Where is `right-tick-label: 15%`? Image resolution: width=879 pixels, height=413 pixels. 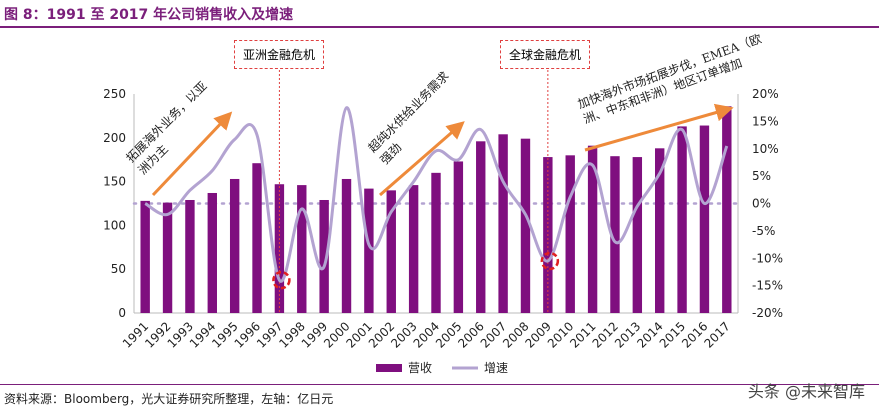
right-tick-label: 15% is located at coordinates (765, 121).